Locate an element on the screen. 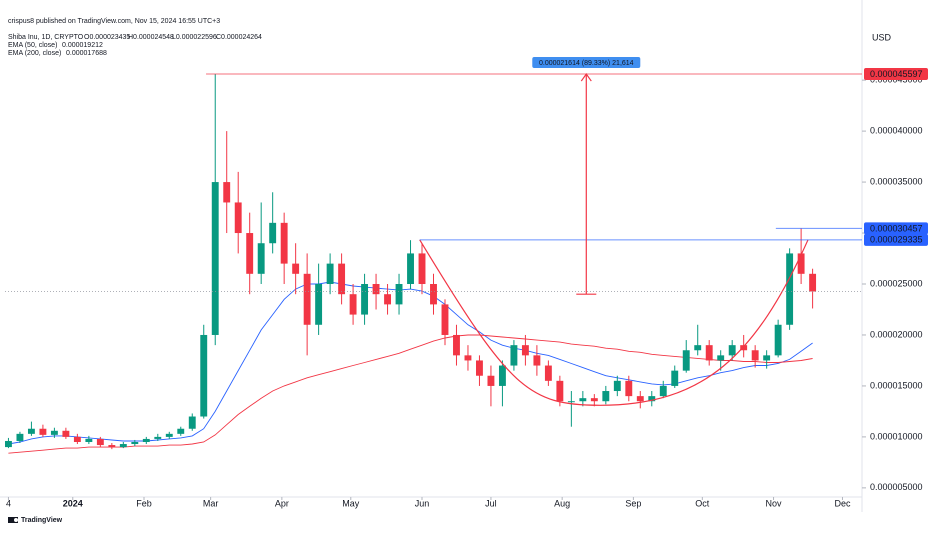  x-tick-label: Jun is located at coordinates (422, 503).